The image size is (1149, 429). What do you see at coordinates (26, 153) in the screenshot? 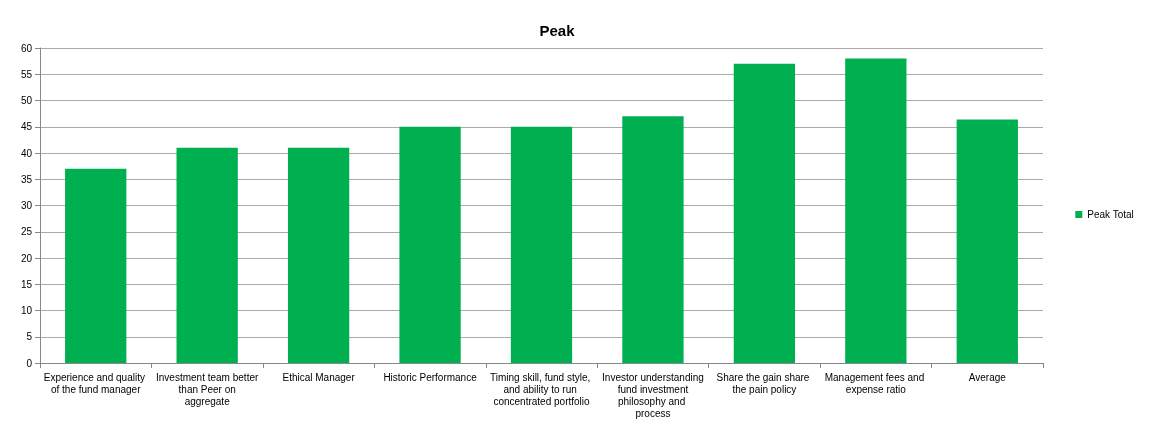
I see `y-tick-label: 40` at bounding box center [26, 153].